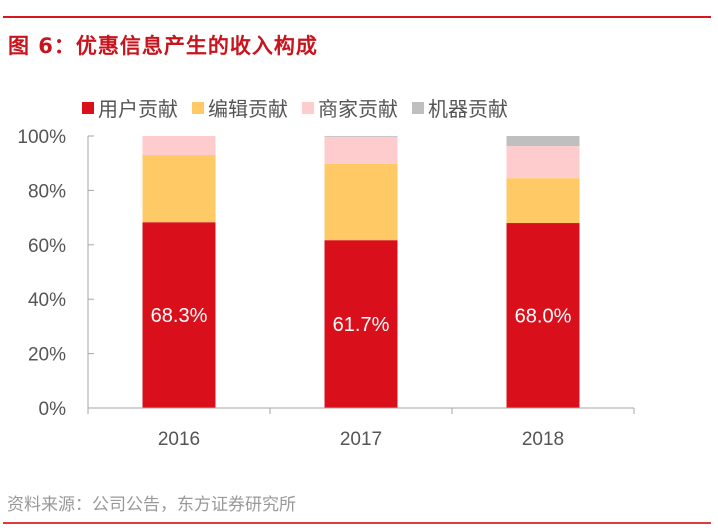 The image size is (718, 532). Describe the element at coordinates (198, 107) in the screenshot. I see `legend-swatch-editor` at that location.